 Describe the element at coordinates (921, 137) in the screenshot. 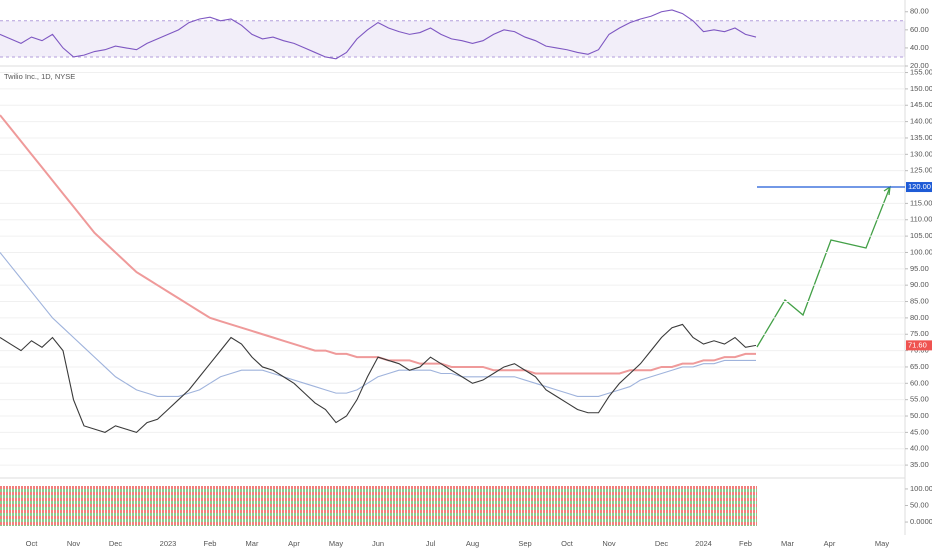

I see `y-tick-label: 135.00` at that location.